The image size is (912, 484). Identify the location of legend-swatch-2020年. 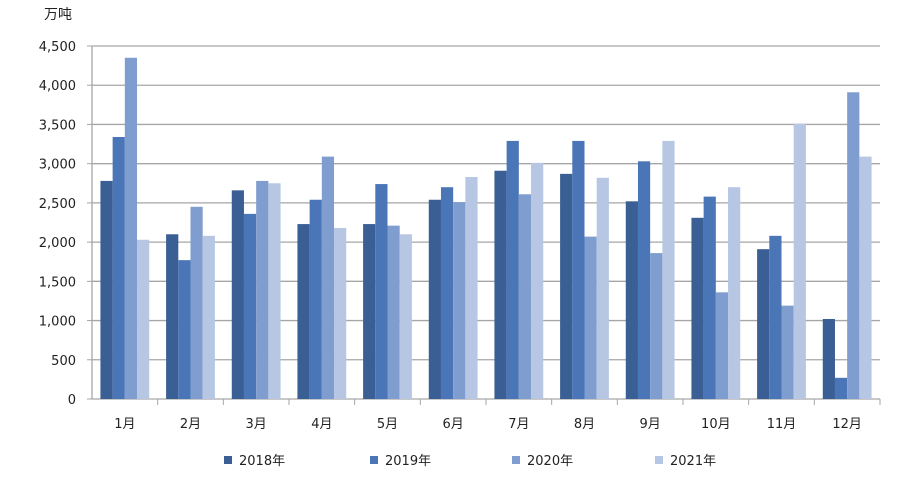
(516, 460).